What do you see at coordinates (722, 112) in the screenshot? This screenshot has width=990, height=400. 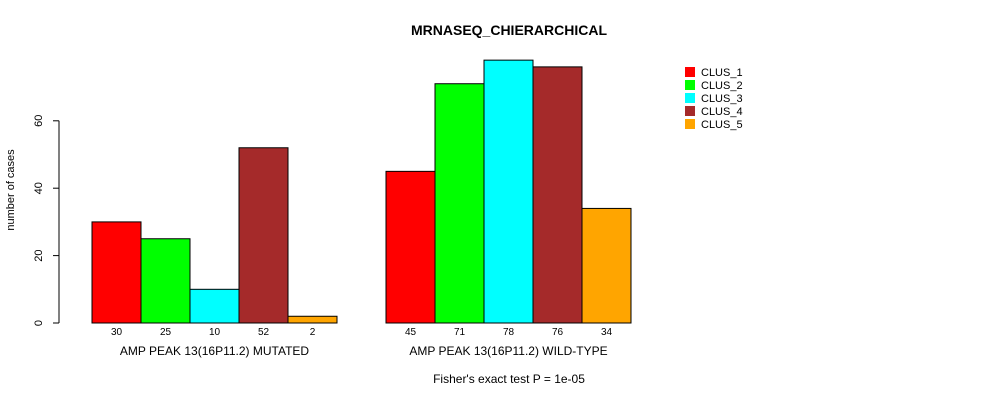 I see `legend-label: CLUS_4` at bounding box center [722, 112].